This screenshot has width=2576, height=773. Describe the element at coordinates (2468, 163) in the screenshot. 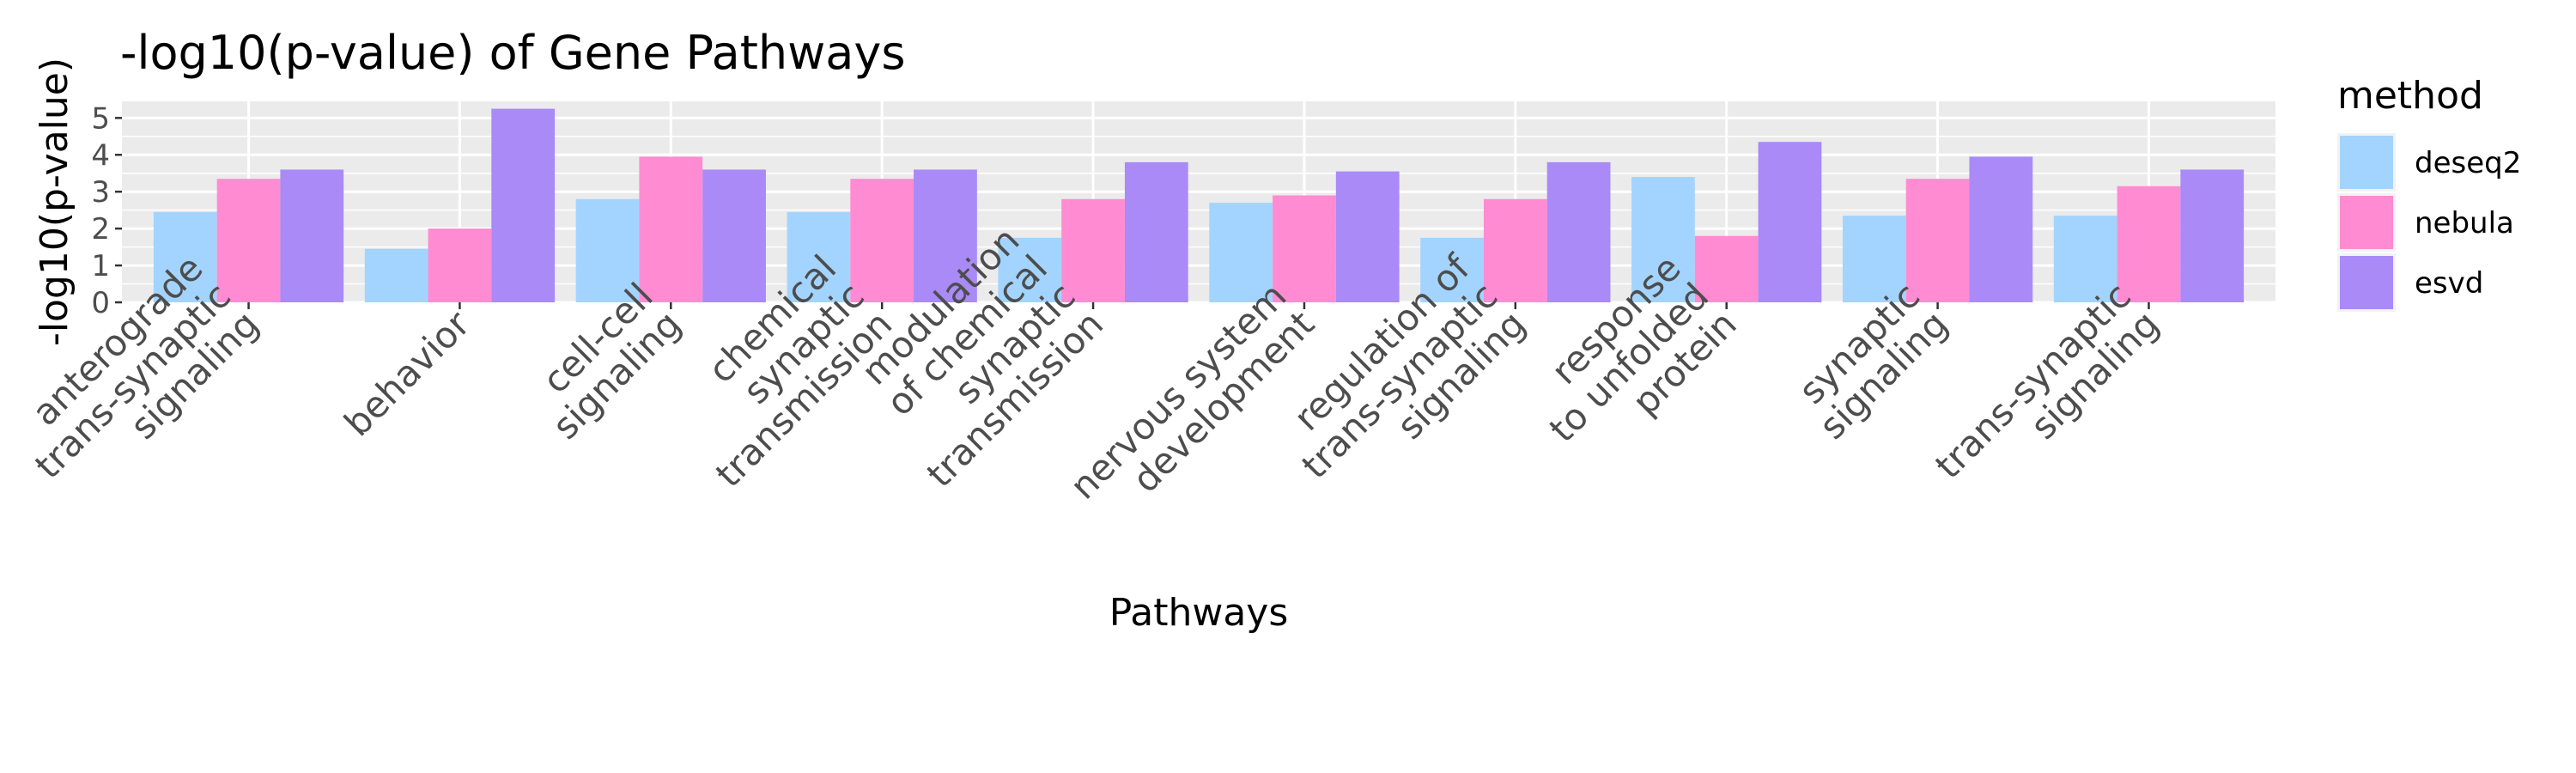

I see `legend-label-deseq2: deseq2` at that location.